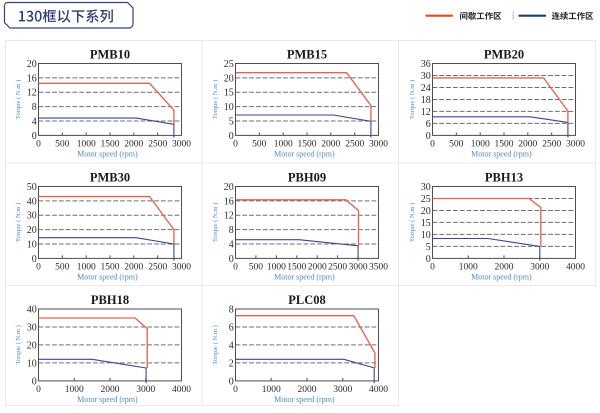  Describe the element at coordinates (378, 267) in the screenshot. I see `svg-text: 3500` at that location.